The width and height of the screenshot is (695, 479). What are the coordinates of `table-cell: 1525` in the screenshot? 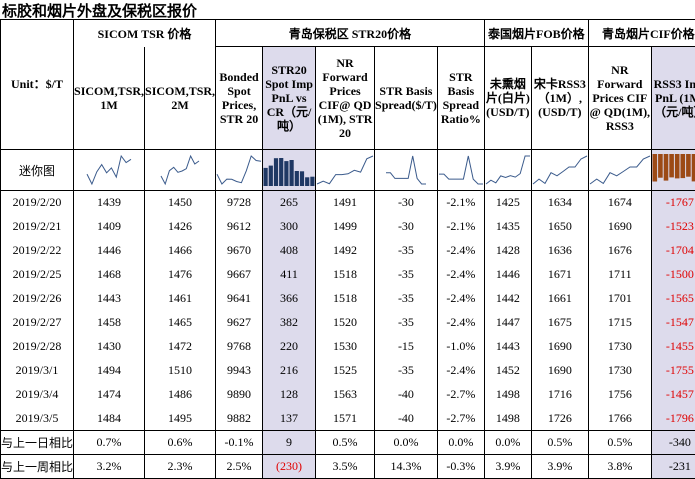 It's located at (345, 371).